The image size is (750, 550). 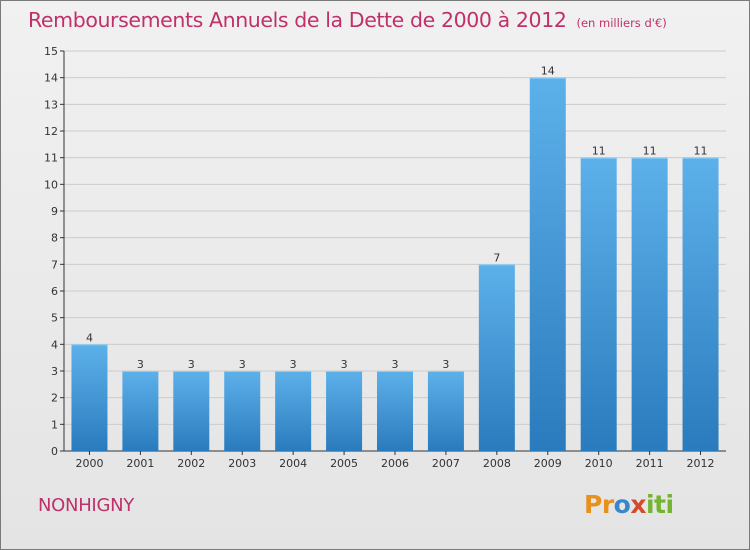 What do you see at coordinates (650, 151) in the screenshot?
I see `data-label-2011: 11` at bounding box center [650, 151].